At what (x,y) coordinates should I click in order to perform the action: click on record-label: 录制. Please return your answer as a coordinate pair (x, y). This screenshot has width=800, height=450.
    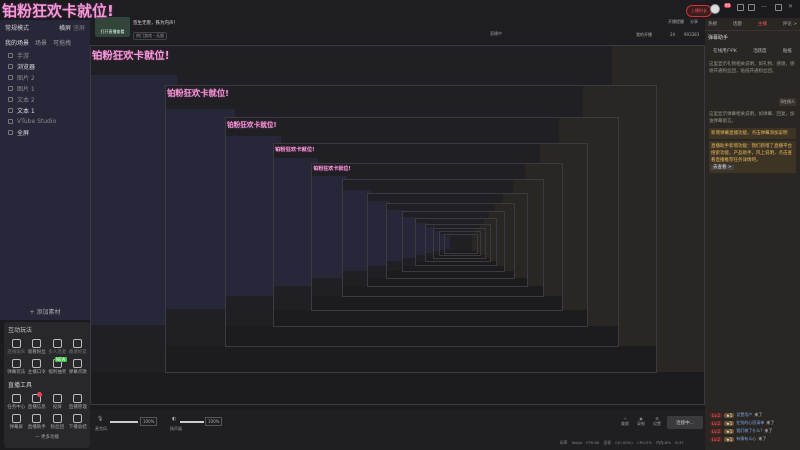
    Looking at the image, I should click on (641, 423).